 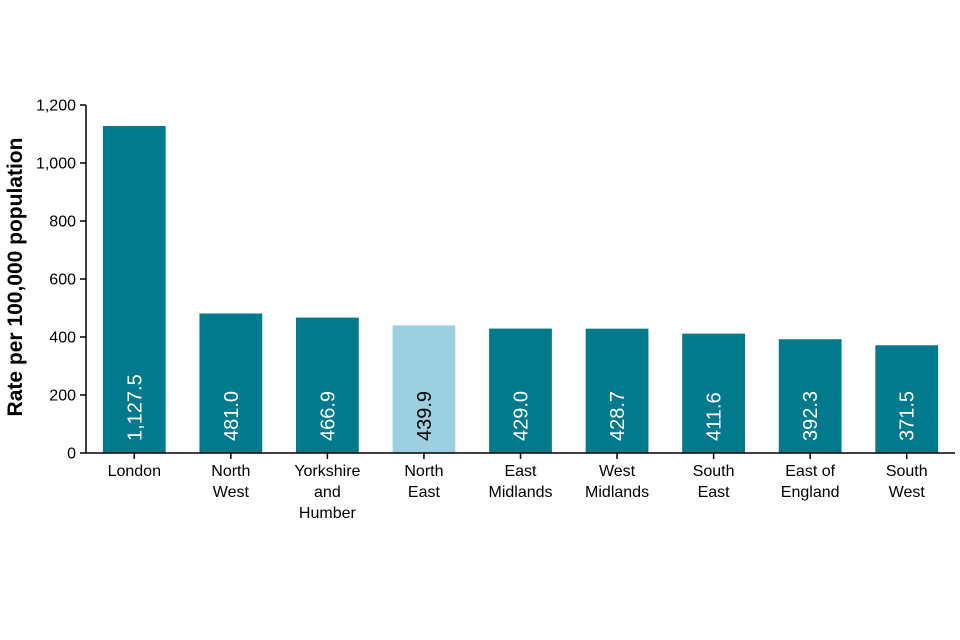 What do you see at coordinates (15, 277) in the screenshot?
I see `y-axis-label: Rate per 100,000 population` at bounding box center [15, 277].